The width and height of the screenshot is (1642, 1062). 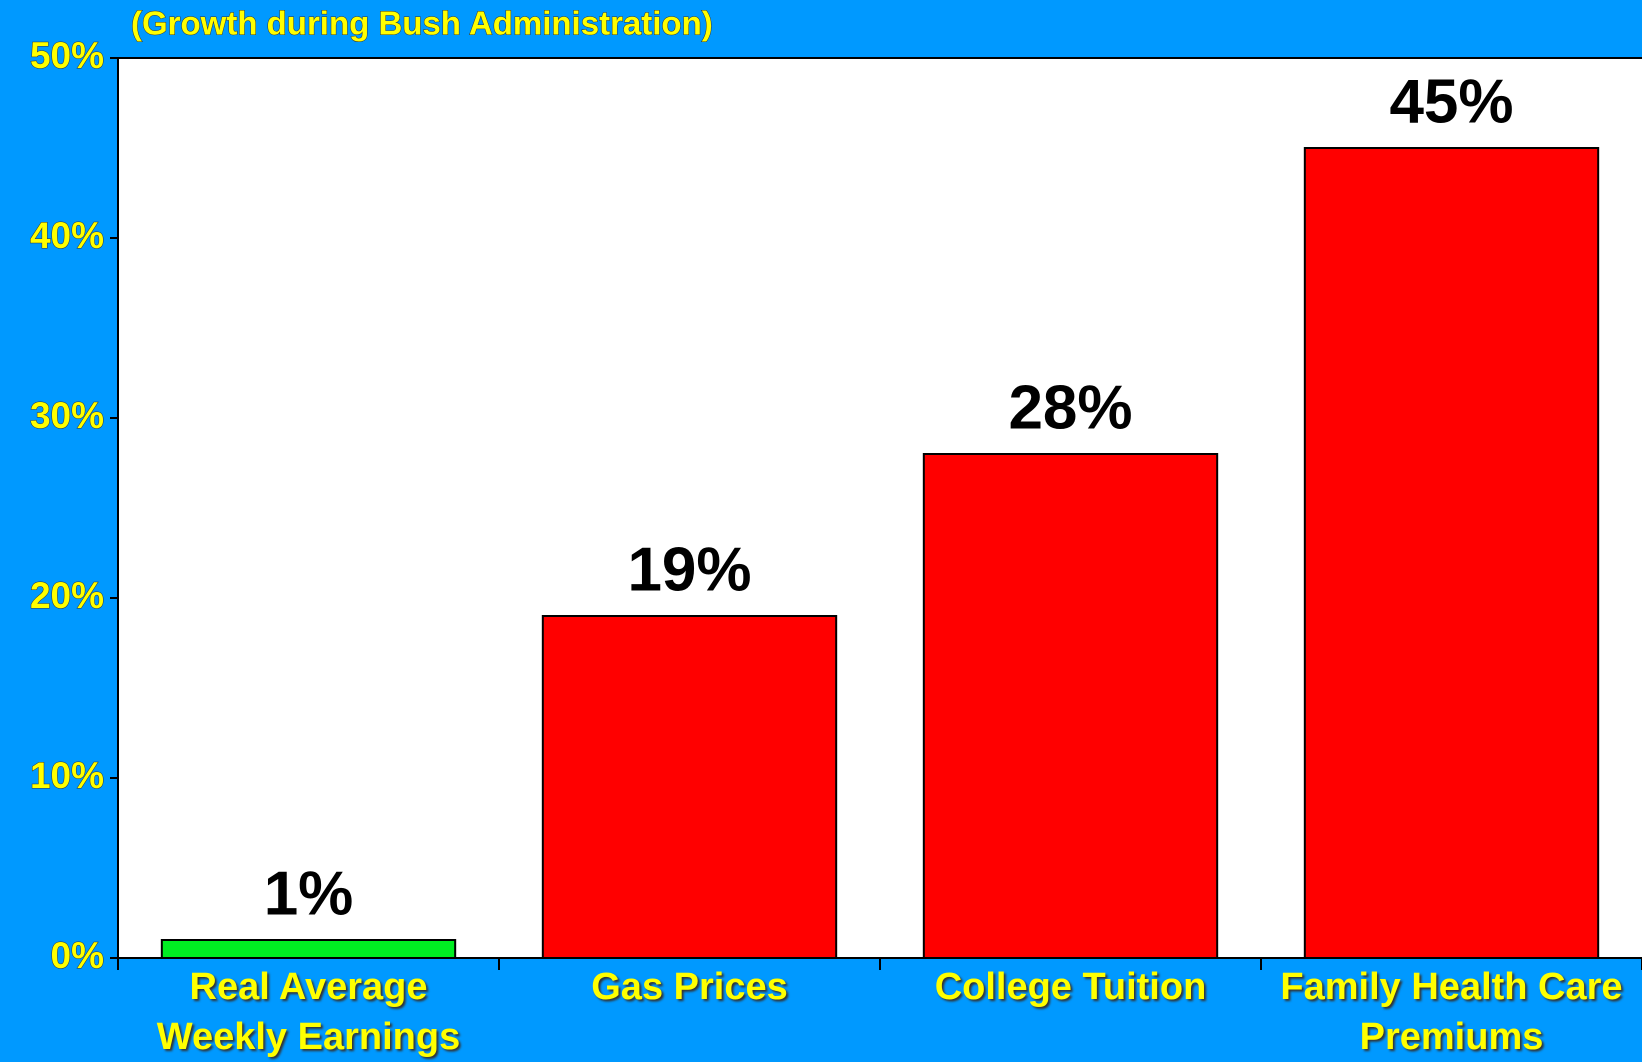 What do you see at coordinates (67, 235) in the screenshot?
I see `y-tick-label: 40%` at bounding box center [67, 235].